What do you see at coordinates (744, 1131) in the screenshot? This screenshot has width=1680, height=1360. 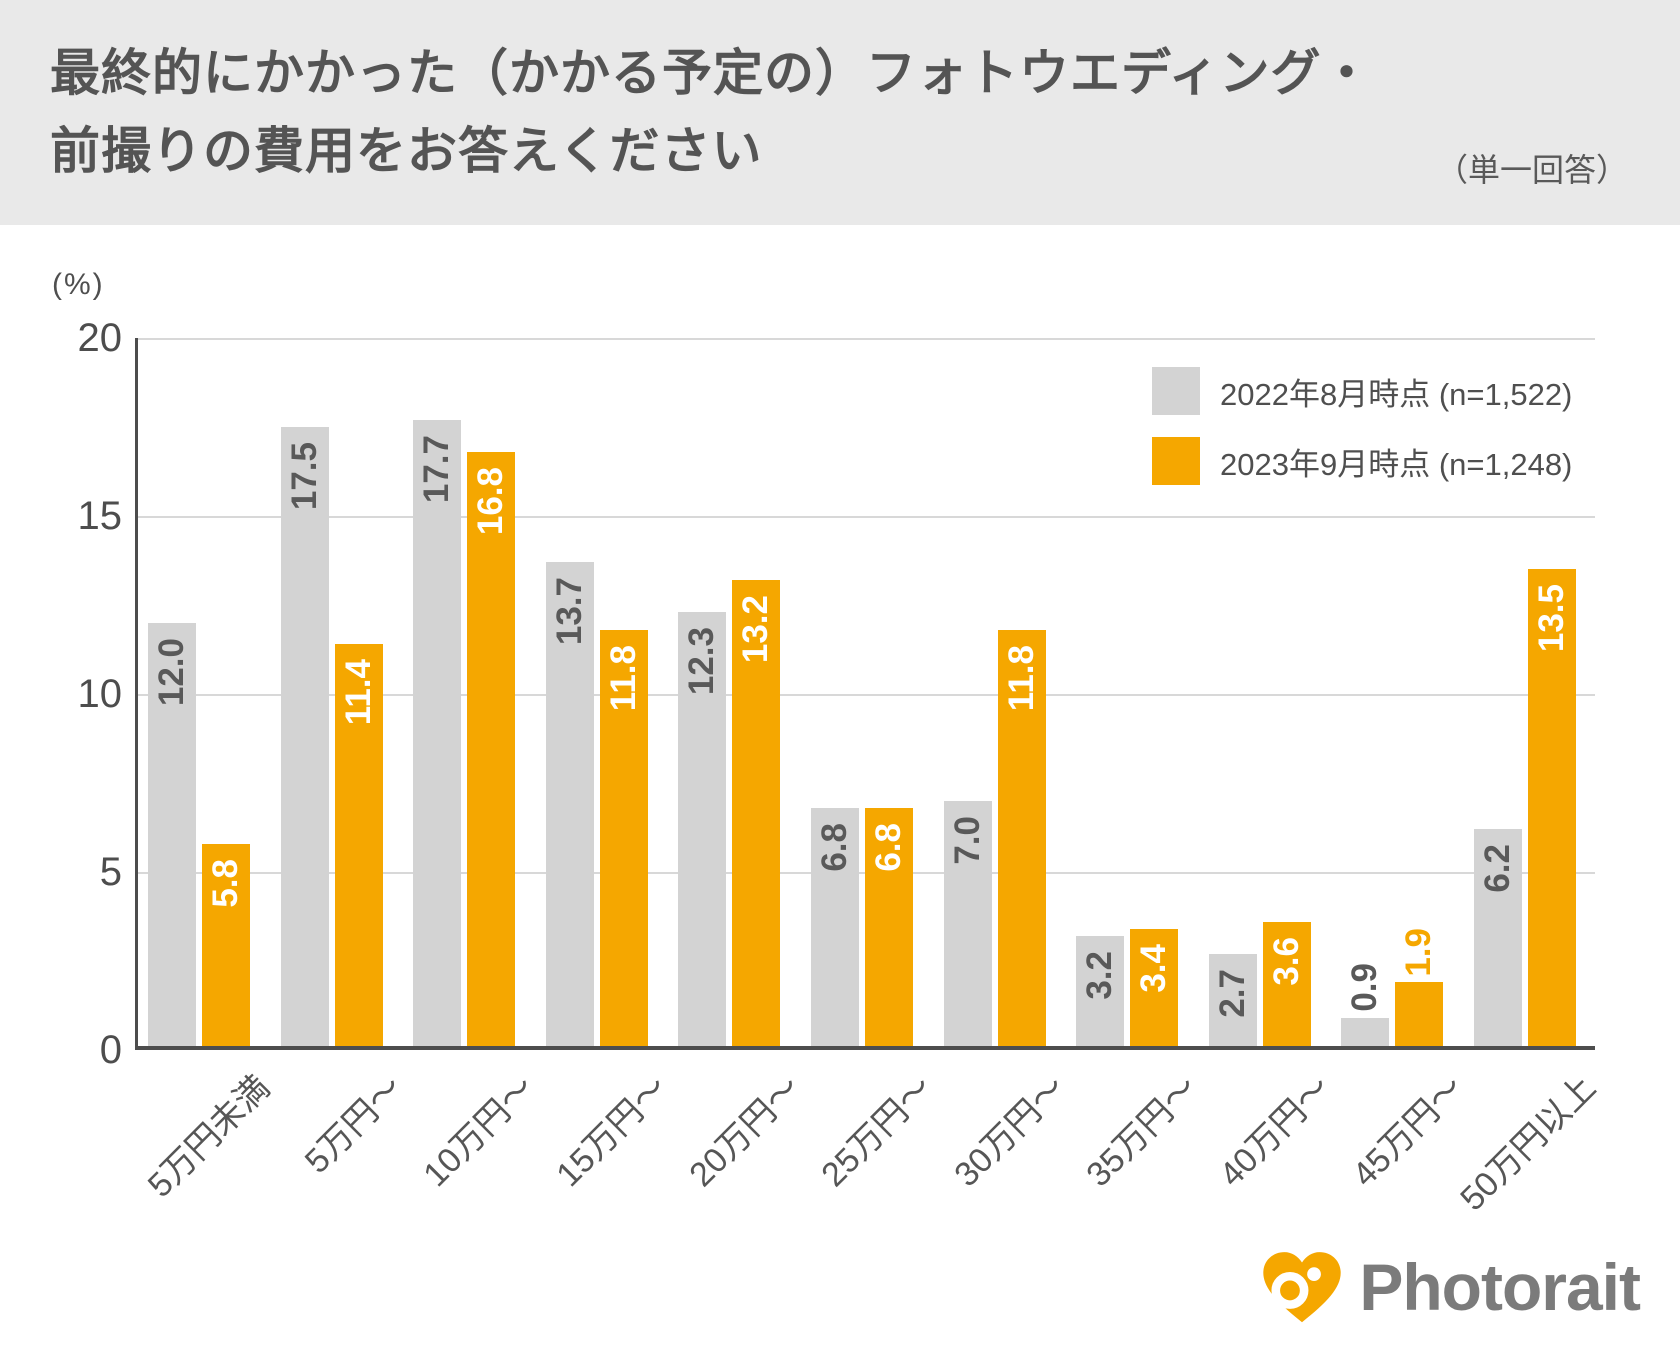 I see `x-category-label-20万円～: 20万円～` at bounding box center [744, 1131].